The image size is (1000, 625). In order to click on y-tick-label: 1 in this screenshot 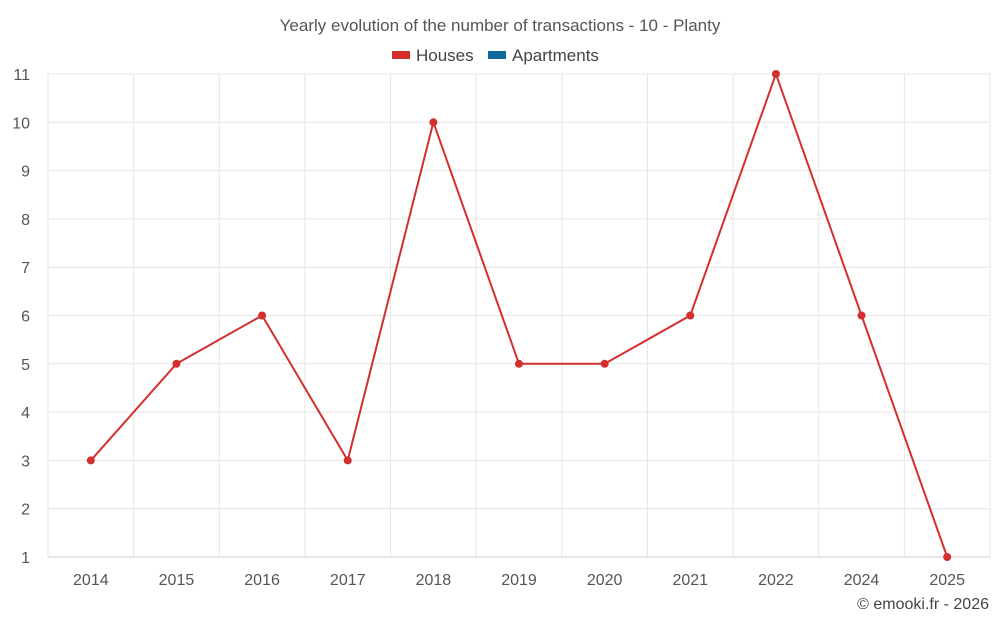, I will do `click(25, 558)`.